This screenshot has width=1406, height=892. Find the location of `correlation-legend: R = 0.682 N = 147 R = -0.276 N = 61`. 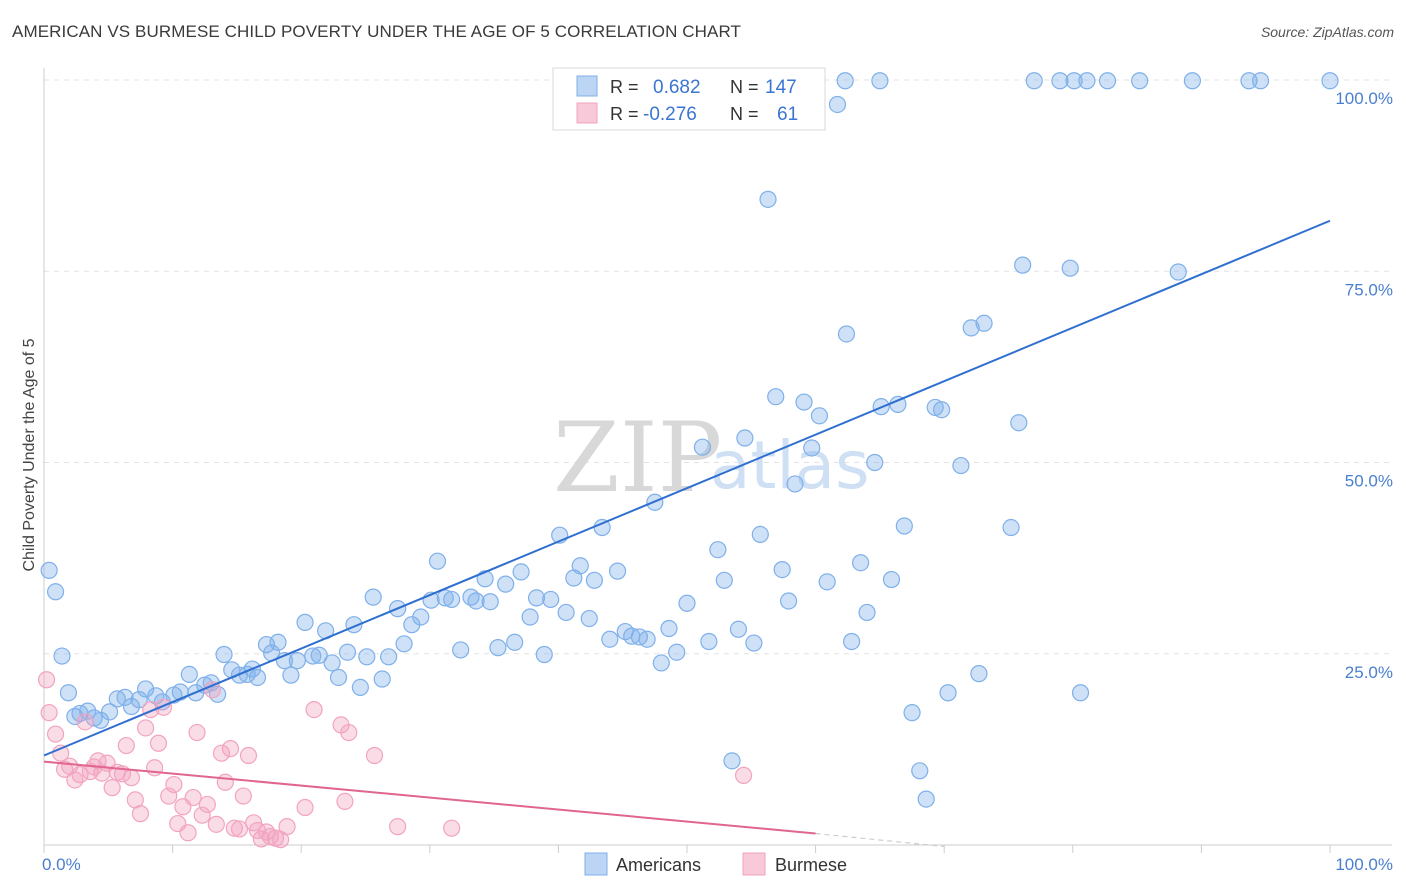

correlation-legend: R = 0.682 N = 147 R = -0.276 N = 61 is located at coordinates (689, 99).